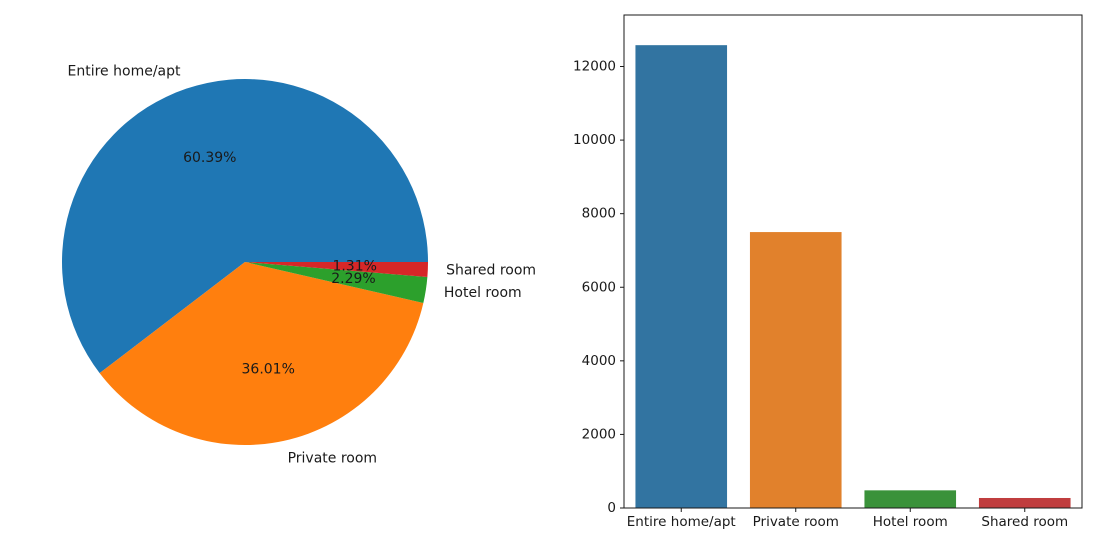  I want to click on pie-label-private-room: Private room, so click(332, 459).